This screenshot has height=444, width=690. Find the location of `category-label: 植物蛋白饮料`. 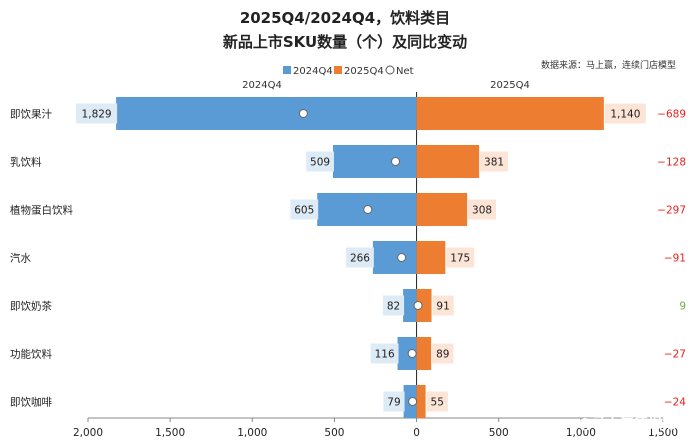

category-label: 植物蛋白饮料 is located at coordinates (41, 210).